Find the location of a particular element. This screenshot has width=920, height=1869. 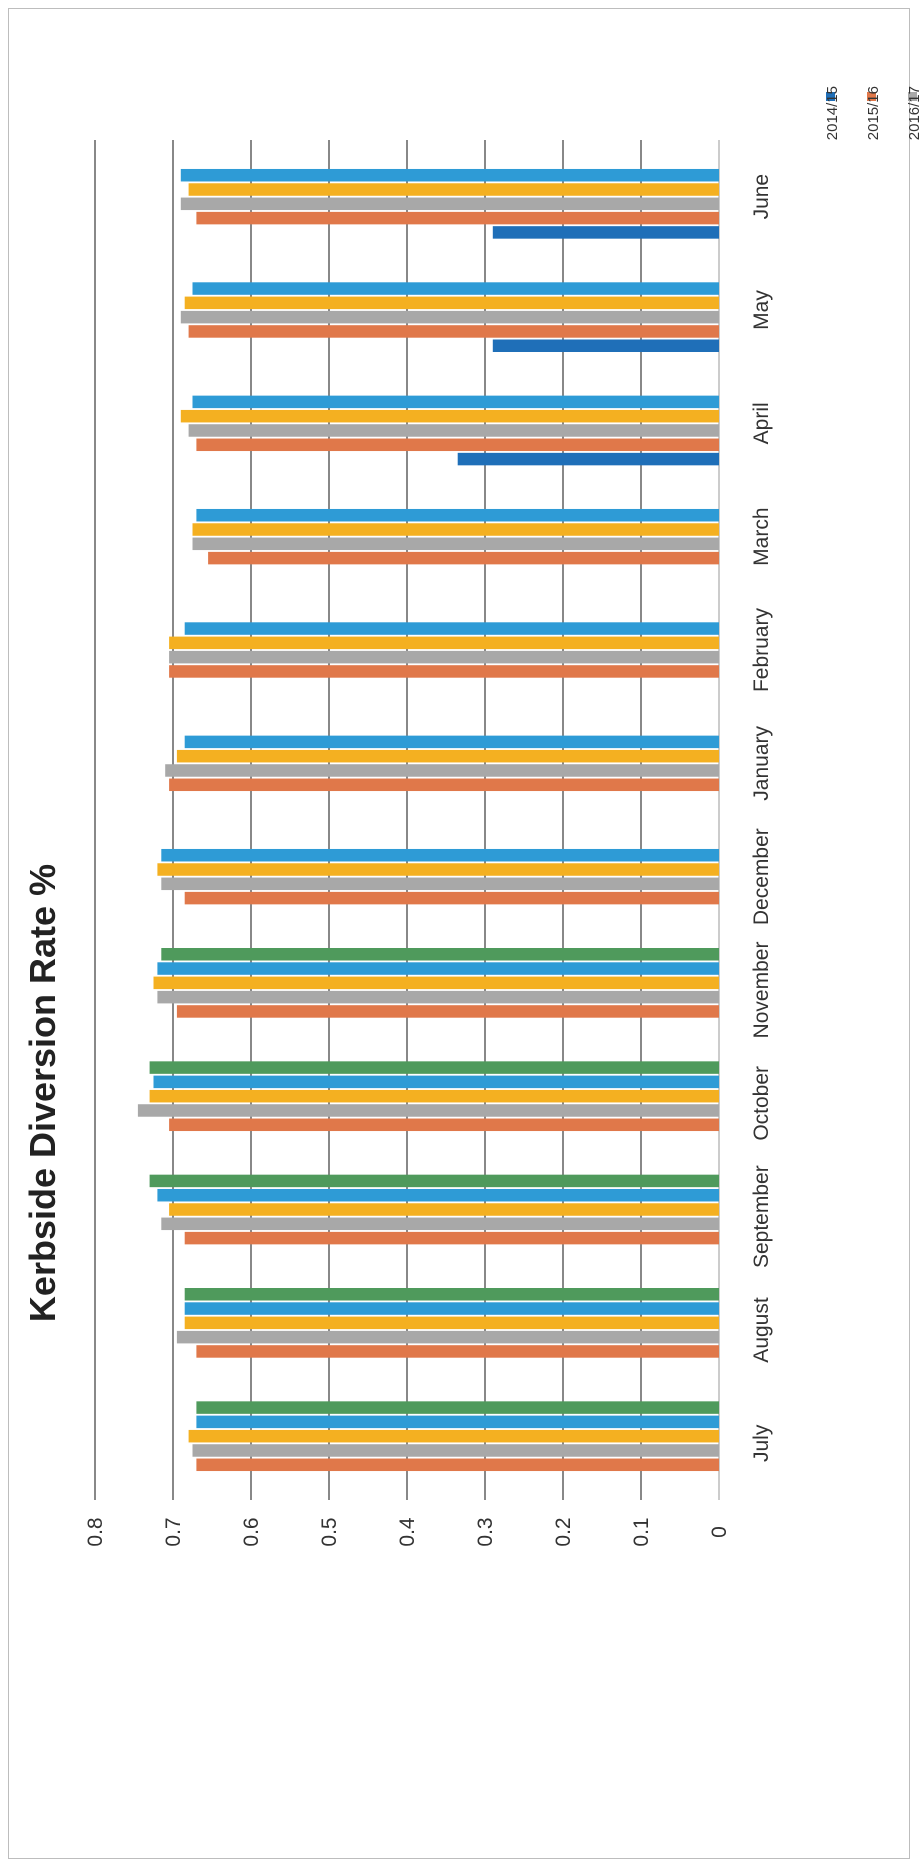

category-label: June is located at coordinates (761, 197).